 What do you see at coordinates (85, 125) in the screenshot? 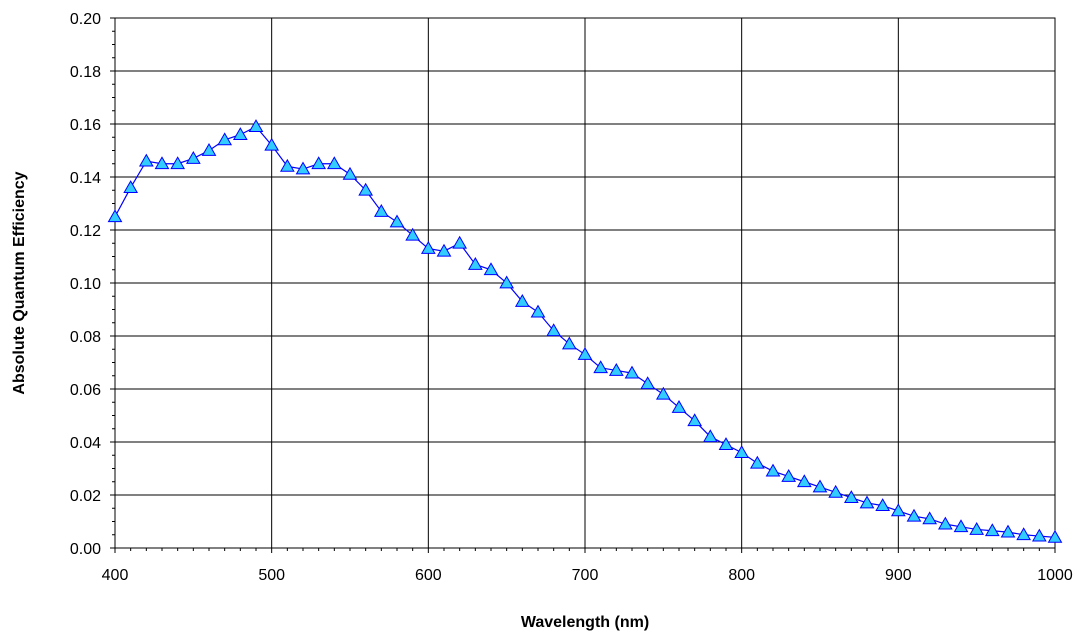
I see `y-tick-label: 0.16` at bounding box center [85, 125].